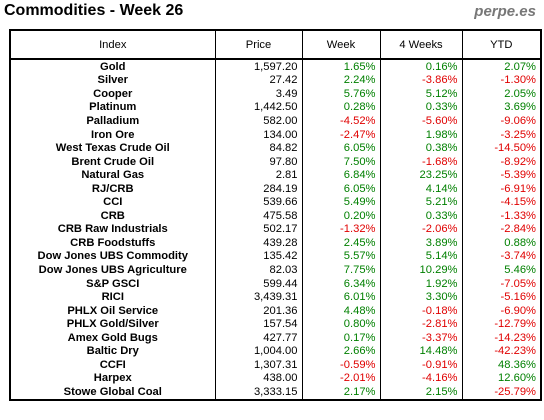 This screenshot has width=544, height=420. I want to click on cell-ytd: -42.23%, so click(501, 351).